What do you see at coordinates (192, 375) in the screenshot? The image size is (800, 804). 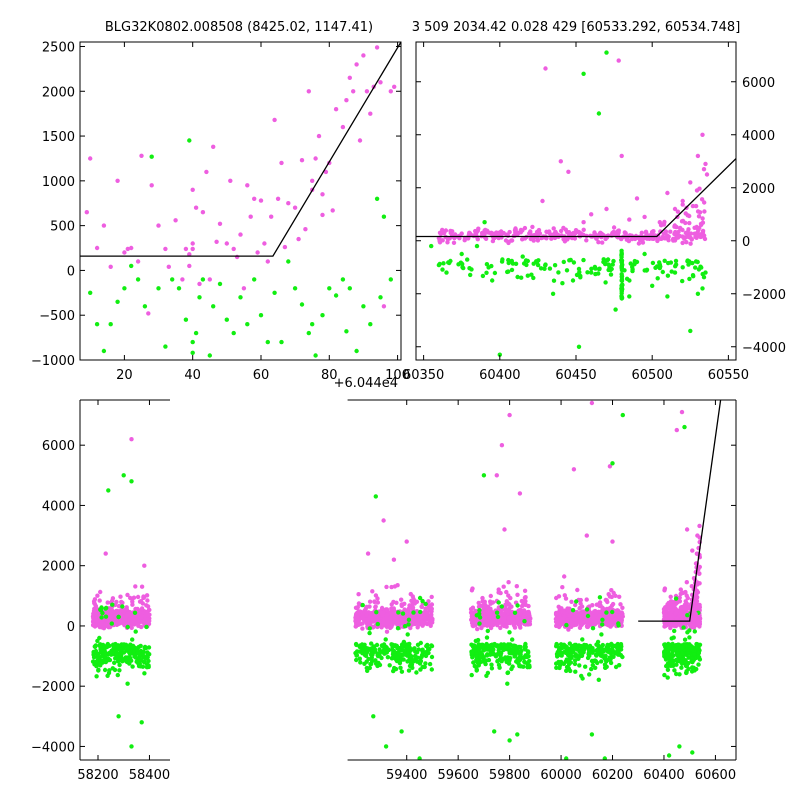 I see `zoom-x-tick-label: 40` at bounding box center [192, 375].